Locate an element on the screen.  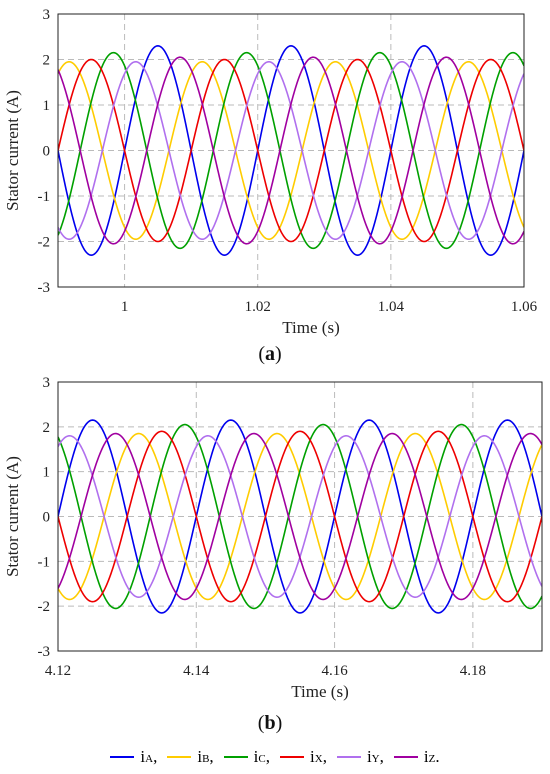
legend-sub: Y is located at coordinates (375, 759).